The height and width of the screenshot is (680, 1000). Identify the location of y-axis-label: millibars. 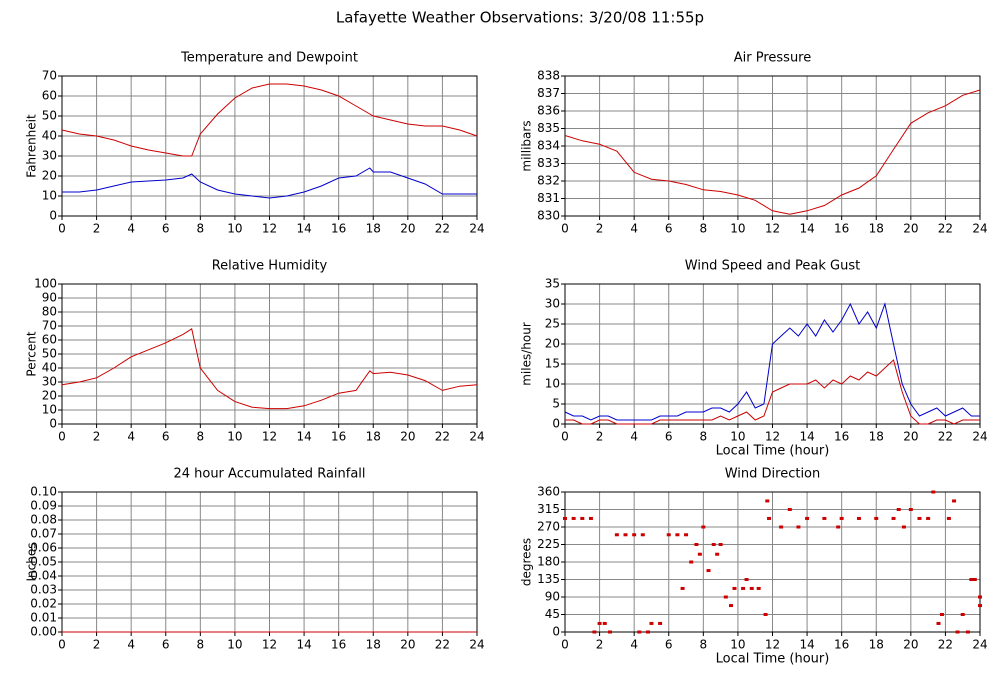
(527, 145).